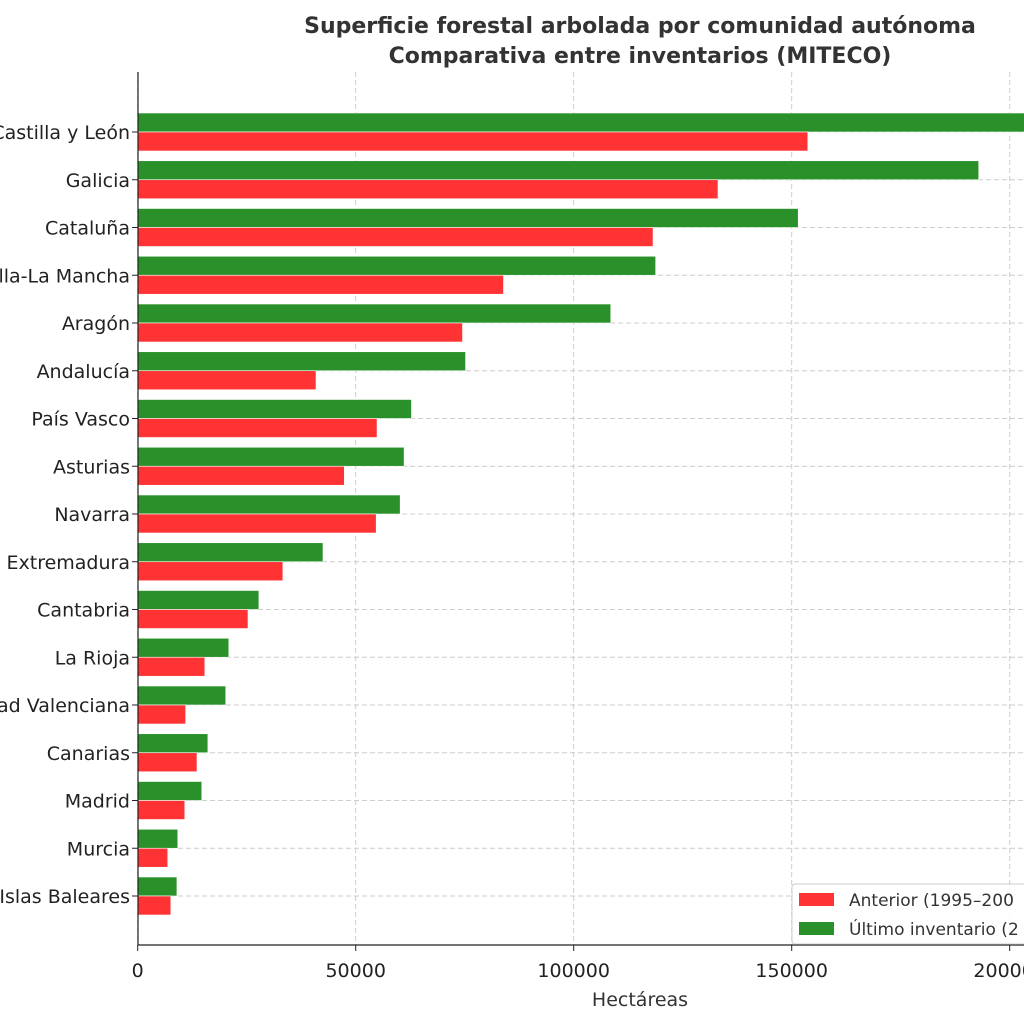  Describe the element at coordinates (934, 929) in the screenshot. I see `legend-label-ultimo: Último inventario (2` at that location.